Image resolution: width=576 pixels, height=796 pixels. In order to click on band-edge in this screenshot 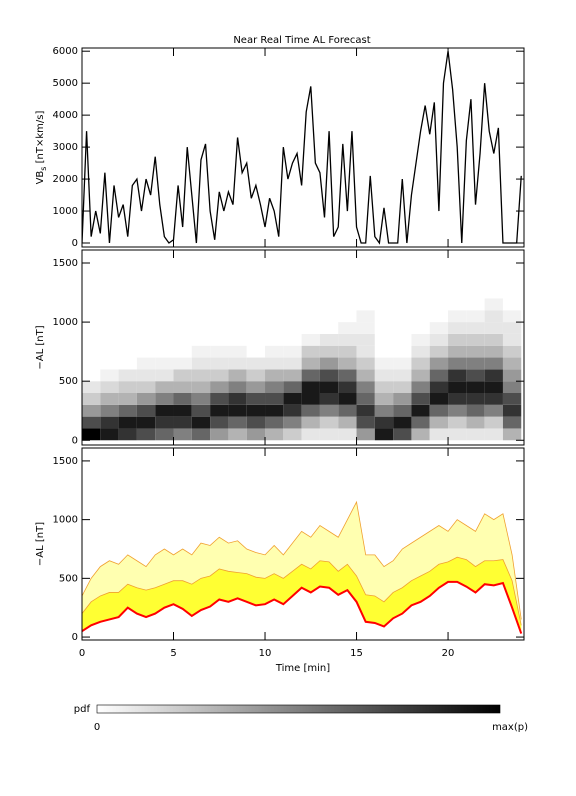, I will do `click(302, 591)`.